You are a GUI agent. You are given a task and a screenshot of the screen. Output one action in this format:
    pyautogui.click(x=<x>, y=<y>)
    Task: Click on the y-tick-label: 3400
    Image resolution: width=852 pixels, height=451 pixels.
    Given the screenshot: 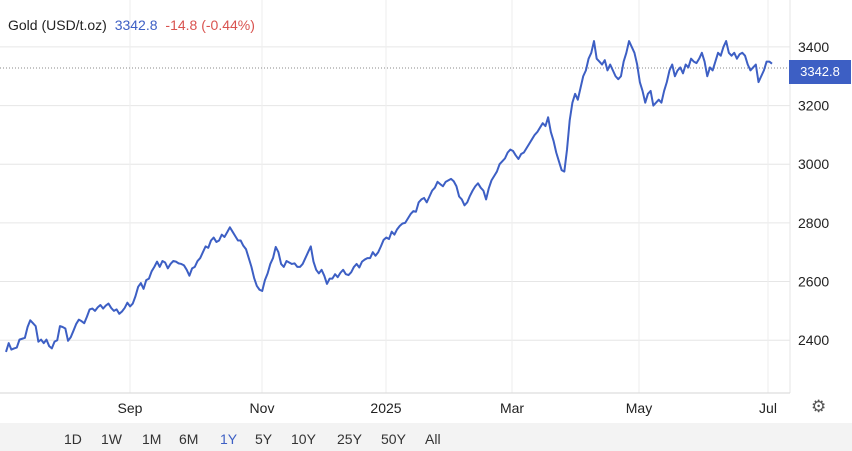 What is the action you would take?
    pyautogui.click(x=813, y=47)
    